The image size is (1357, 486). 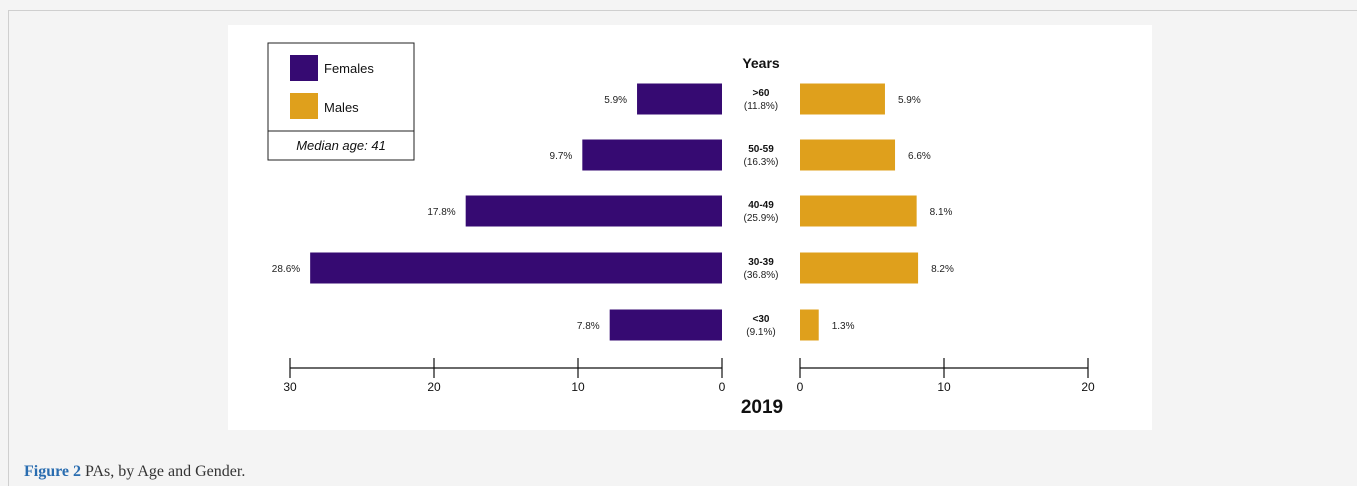 What do you see at coordinates (165, 471) in the screenshot?
I see `caption-text: PAs, by Age and Gender.` at bounding box center [165, 471].